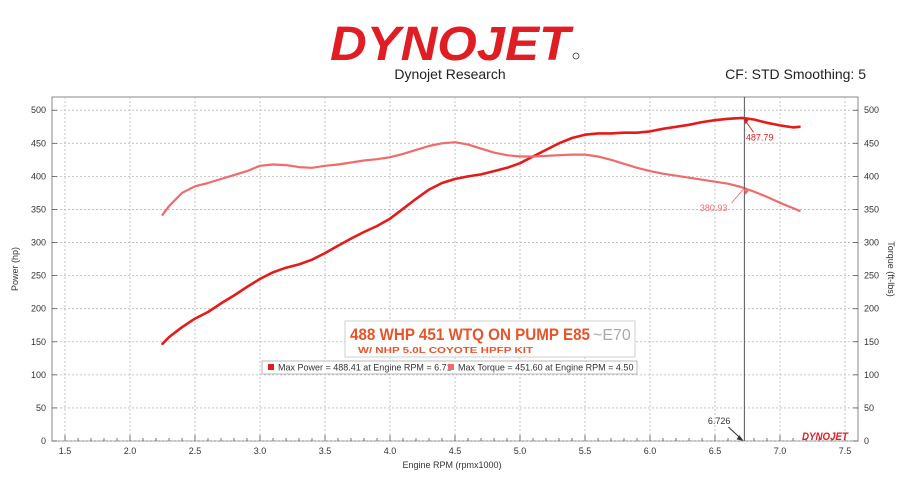 The image size is (900, 501). Describe the element at coordinates (195, 451) in the screenshot. I see `x-tick-label: 2.5` at that location.